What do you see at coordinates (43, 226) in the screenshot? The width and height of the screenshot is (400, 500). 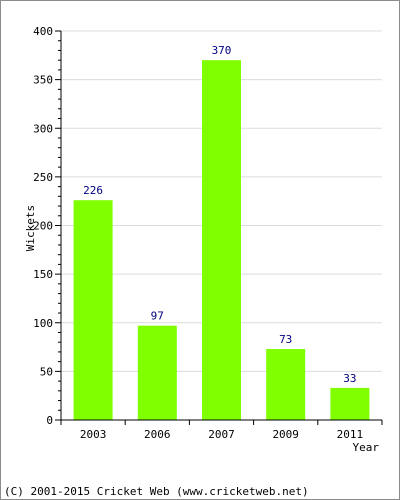 I see `y-tick-label: 200` at bounding box center [43, 226].